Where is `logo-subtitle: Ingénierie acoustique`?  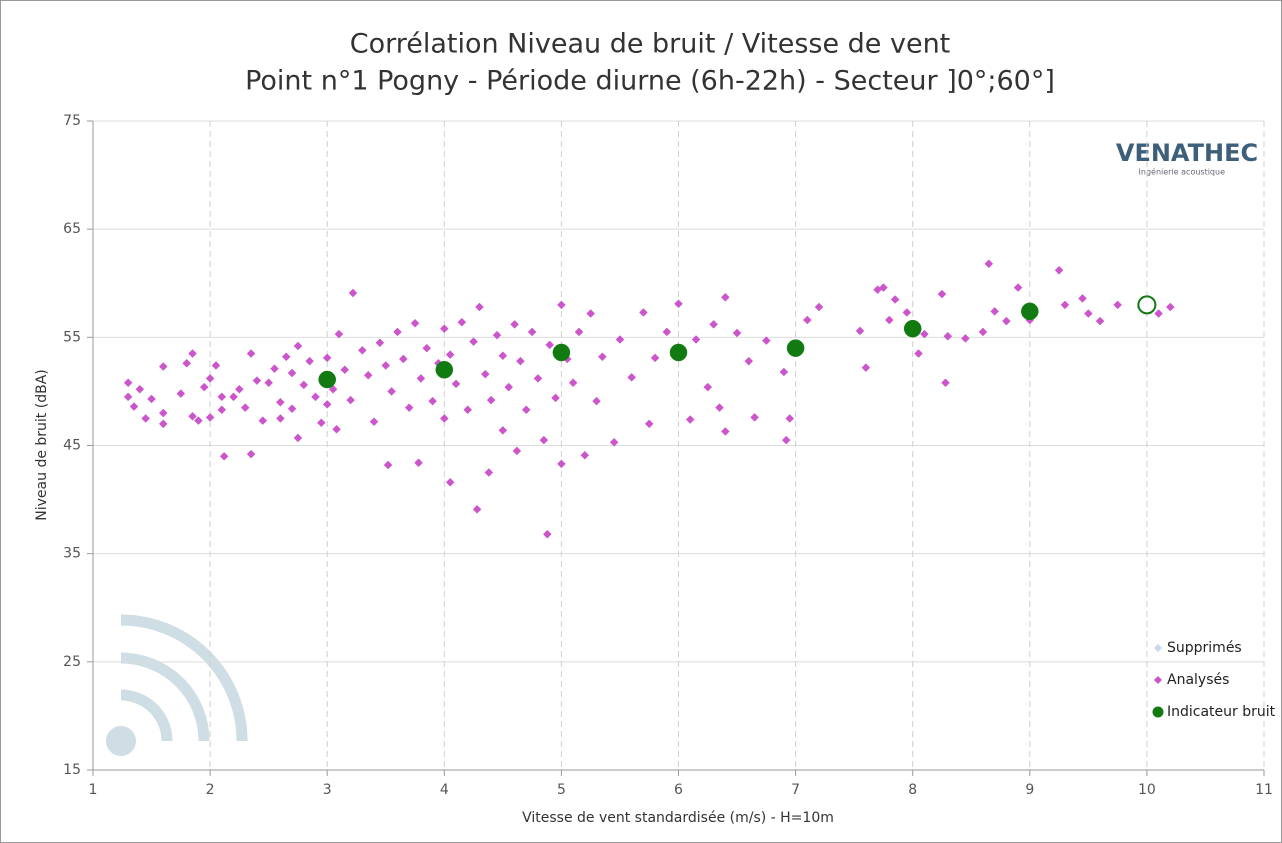
logo-subtitle: Ingénierie acoustique is located at coordinates (1182, 172).